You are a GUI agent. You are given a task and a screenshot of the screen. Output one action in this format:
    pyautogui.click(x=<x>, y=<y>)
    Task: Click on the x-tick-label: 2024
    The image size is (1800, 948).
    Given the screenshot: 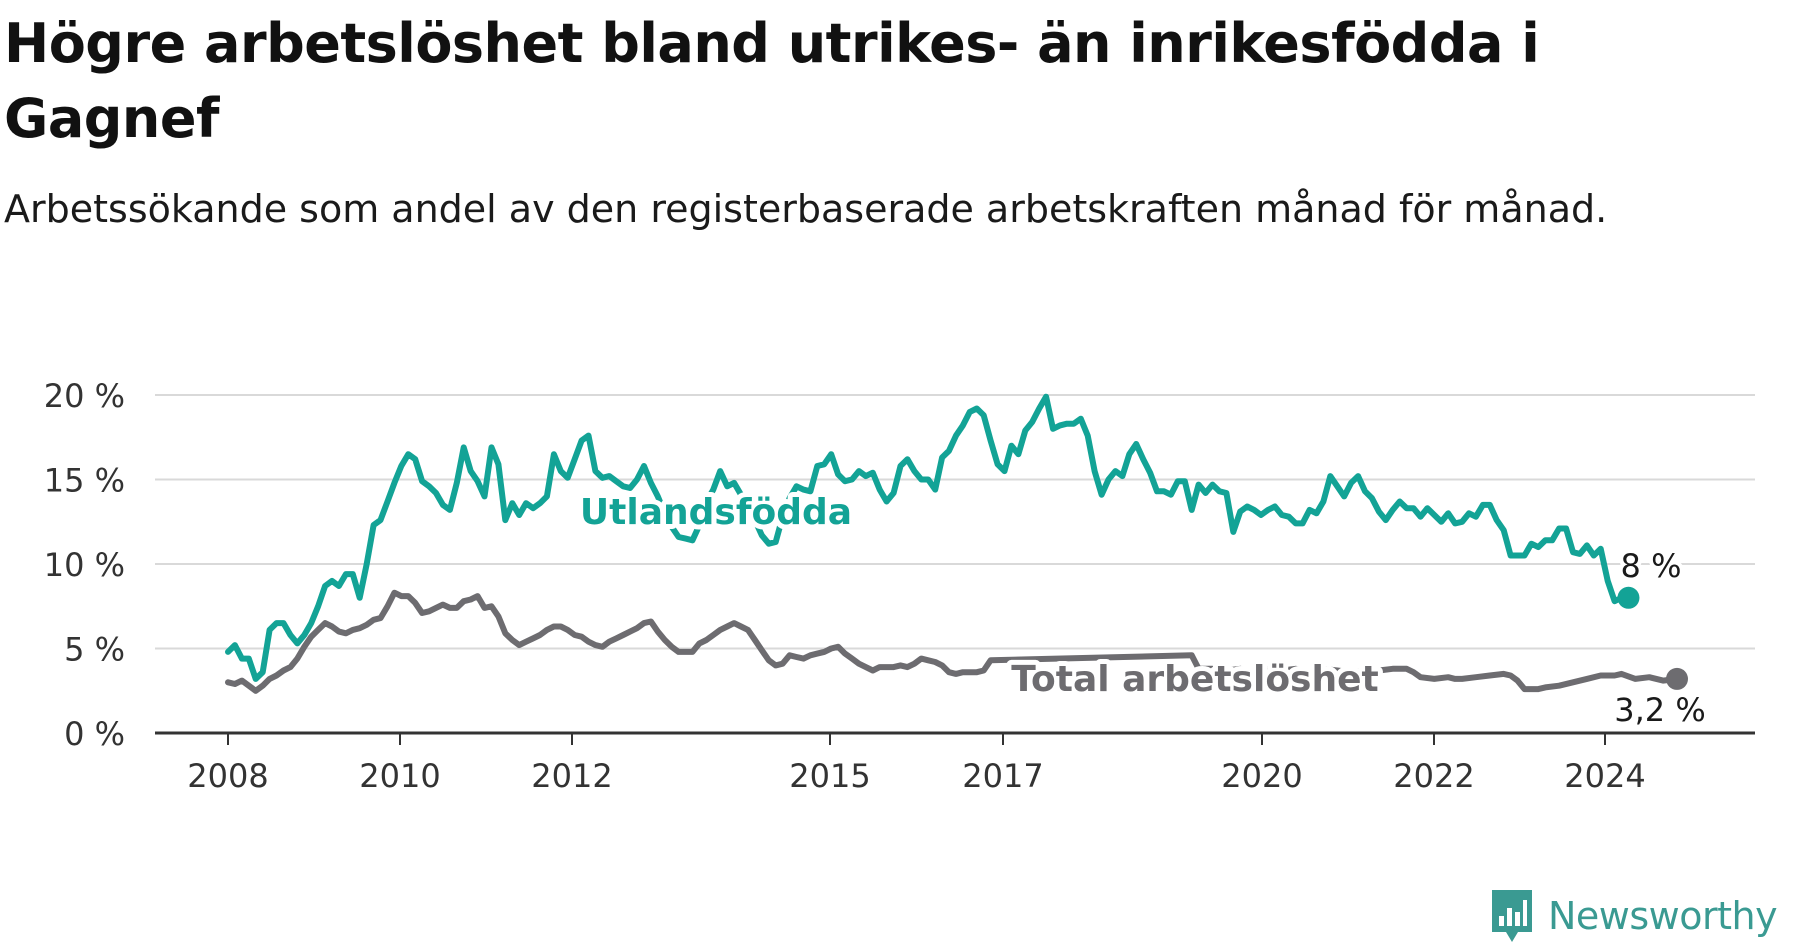 What is the action you would take?
    pyautogui.click(x=1604, y=776)
    